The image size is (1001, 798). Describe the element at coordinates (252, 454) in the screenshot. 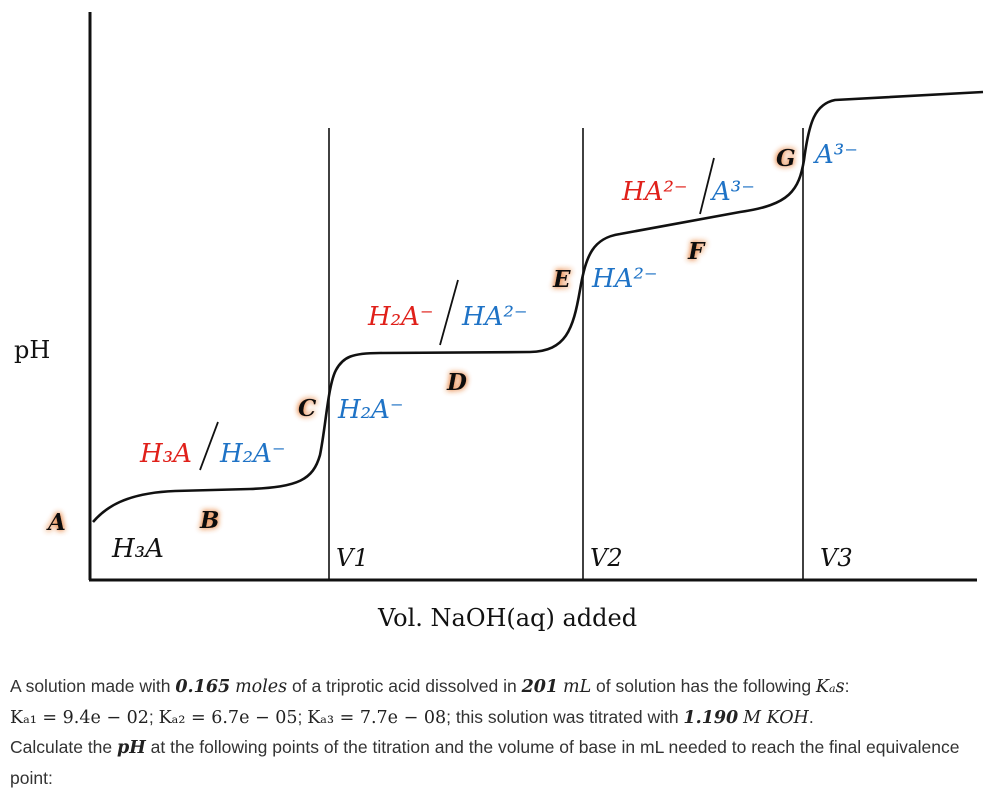

I see `species-h3a-h2a-base: H₂A⁻` at that location.